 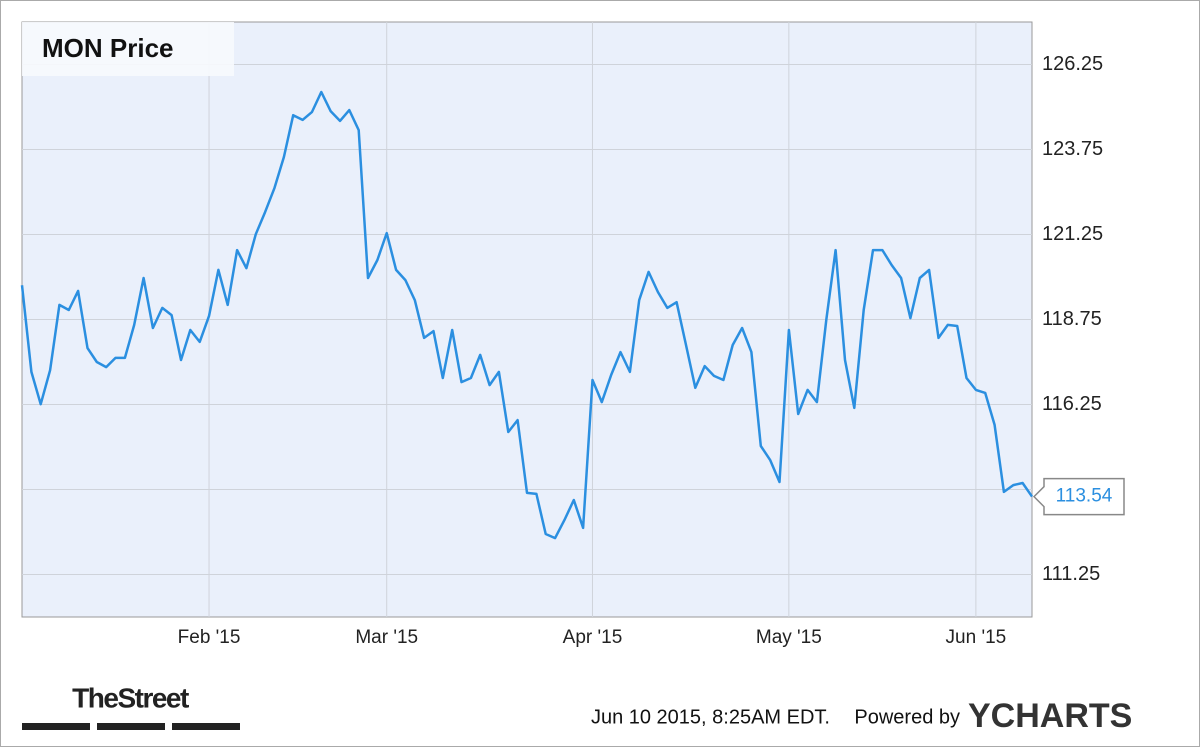 I want to click on x-tick-label: Jun '15, so click(x=976, y=637).